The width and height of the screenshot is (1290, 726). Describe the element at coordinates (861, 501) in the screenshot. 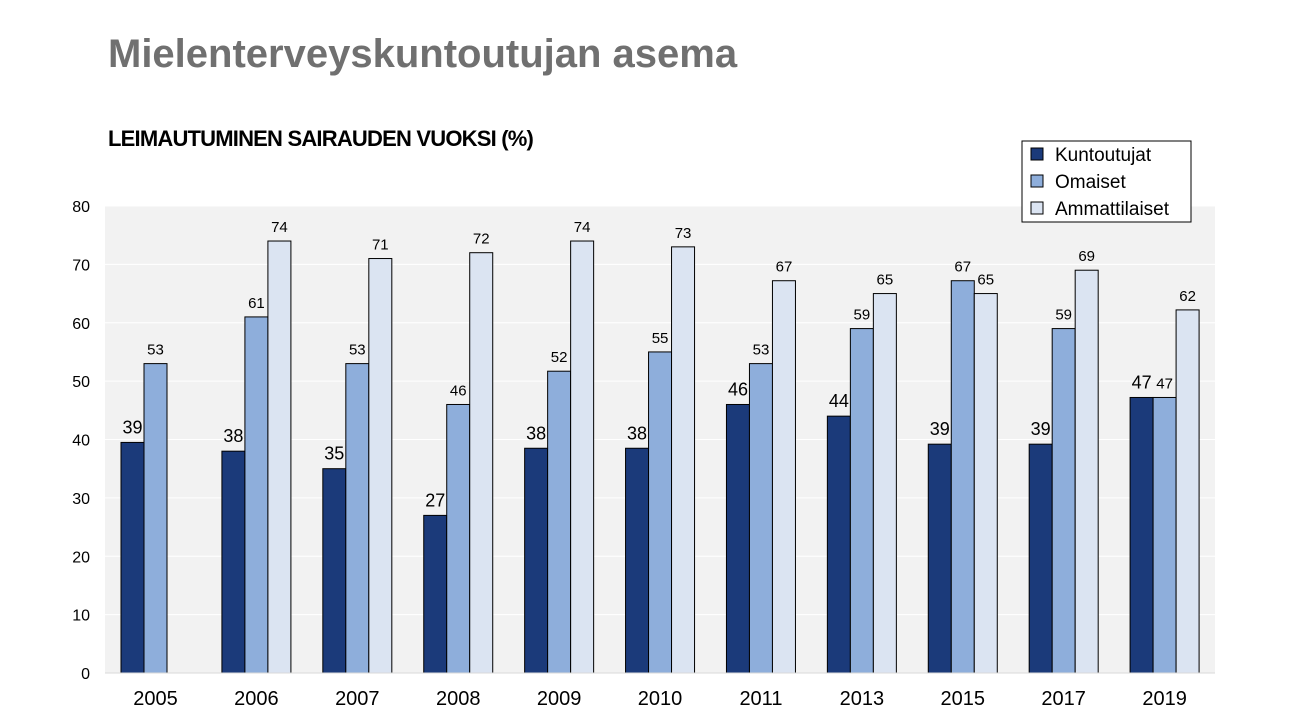

I see `bar-omaiset-2013` at that location.